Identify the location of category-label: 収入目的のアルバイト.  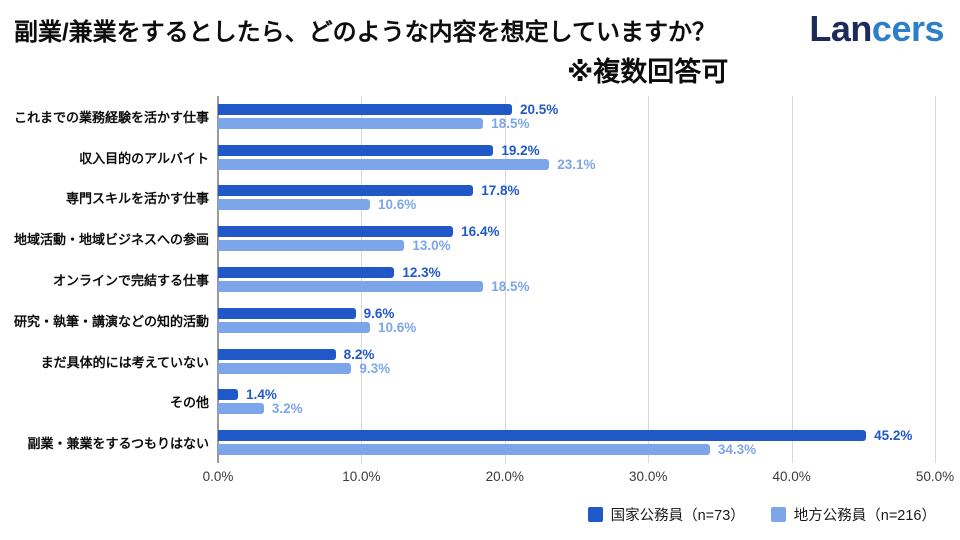
(144, 158).